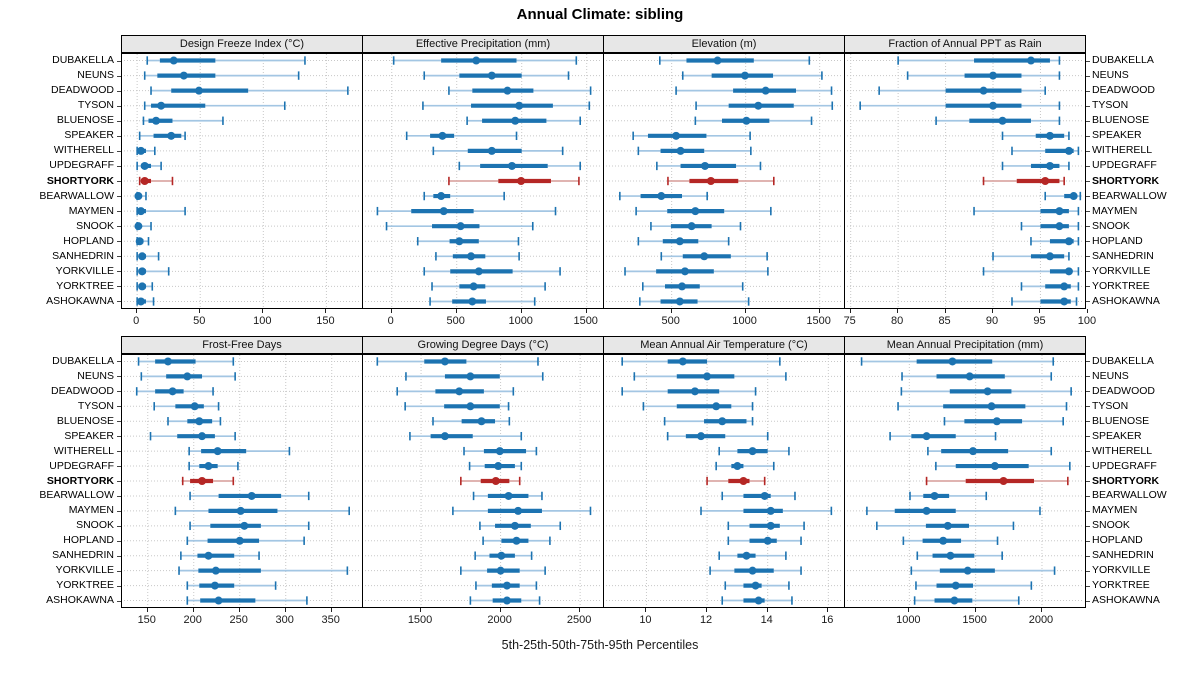 The width and height of the screenshot is (1200, 675). I want to click on x-tick-label: 500, so click(670, 321).